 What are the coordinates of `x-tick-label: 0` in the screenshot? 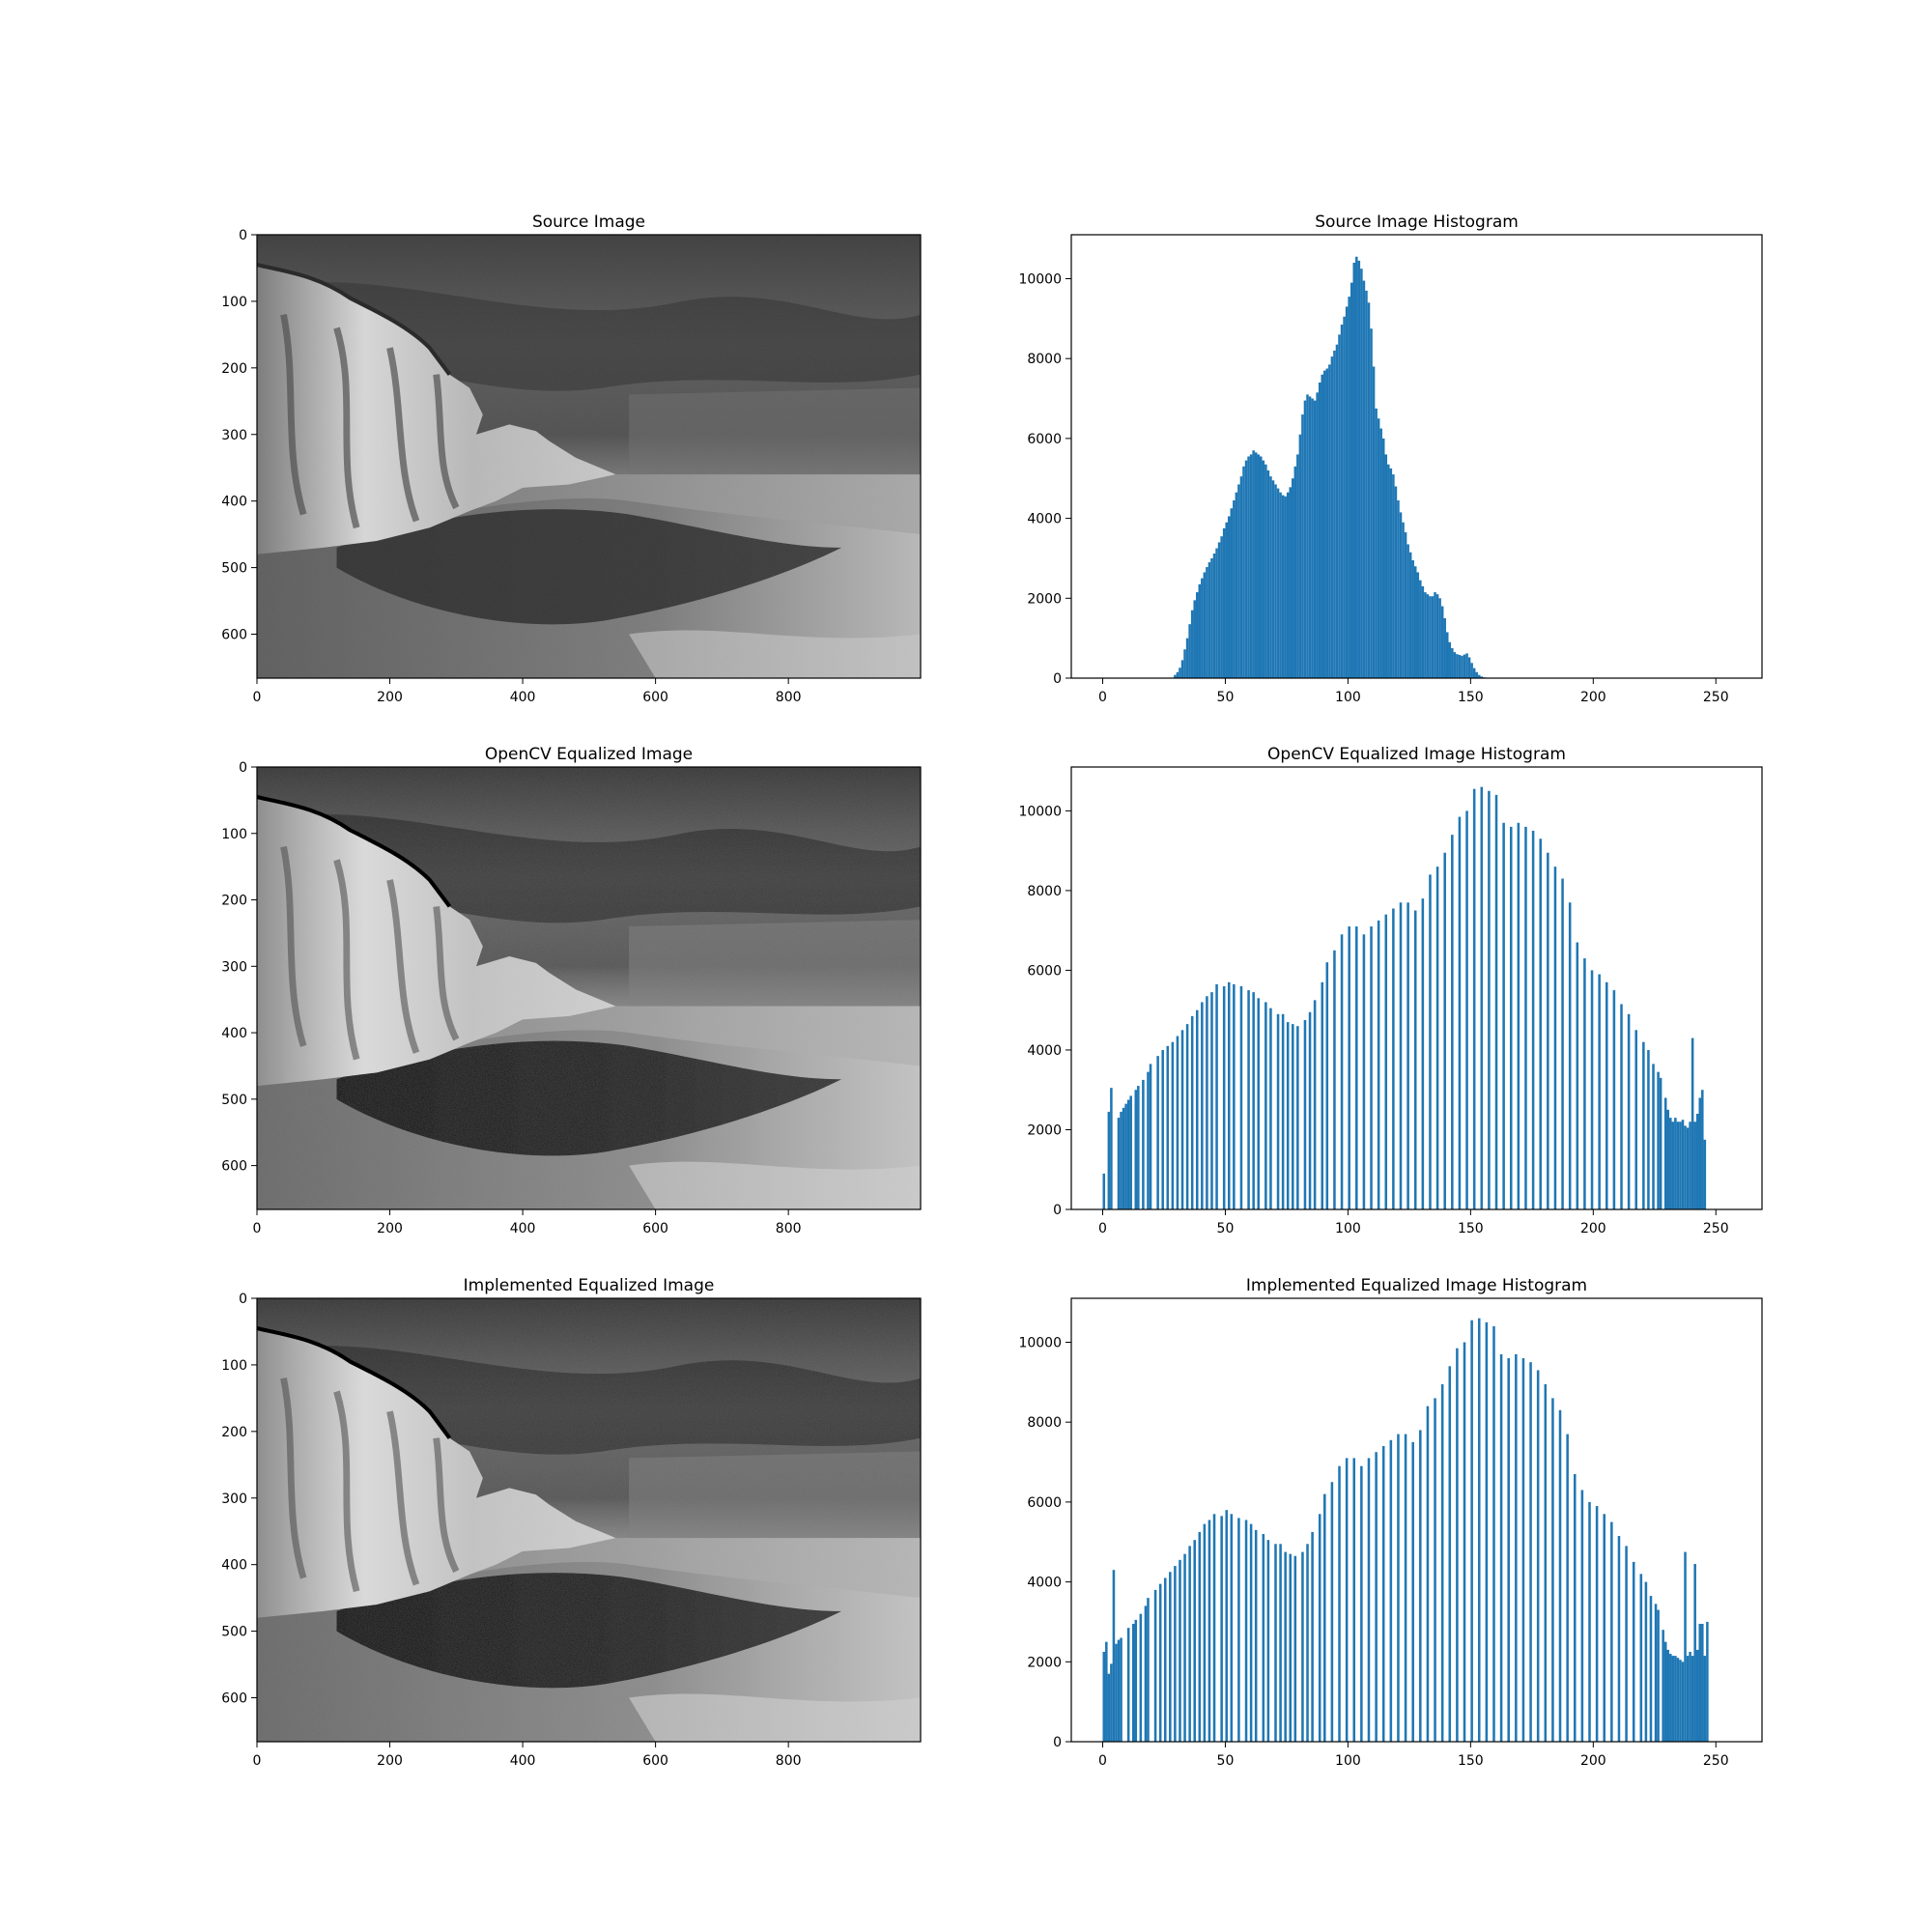 It's located at (1102, 1228).